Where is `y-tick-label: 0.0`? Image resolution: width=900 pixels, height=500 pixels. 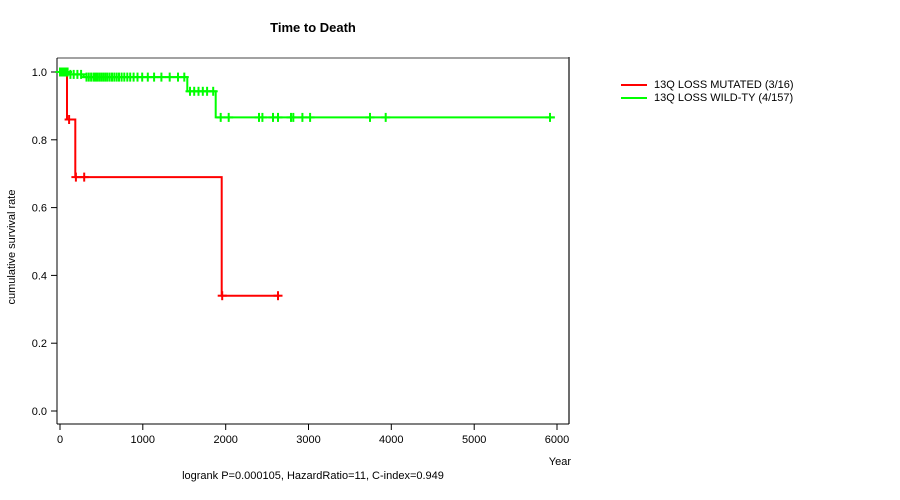 y-tick-label: 0.0 is located at coordinates (39, 412).